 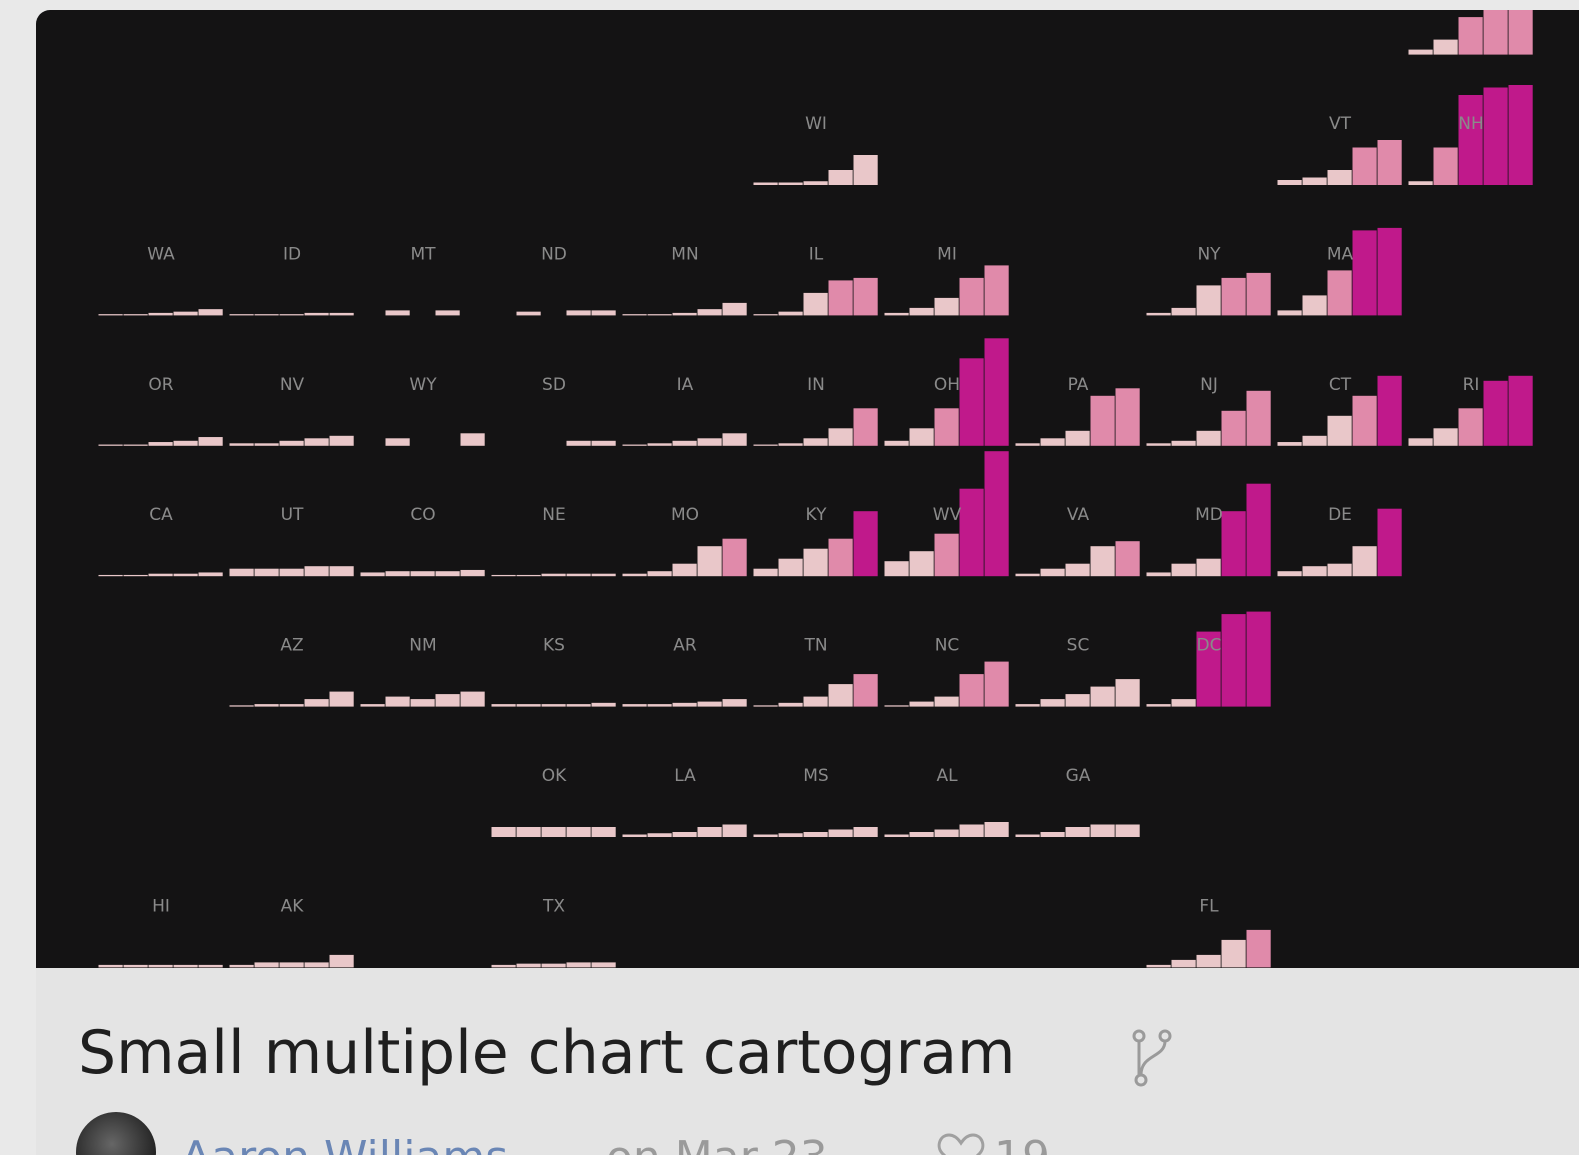 What do you see at coordinates (292, 515) in the screenshot?
I see `state-label: UT` at bounding box center [292, 515].